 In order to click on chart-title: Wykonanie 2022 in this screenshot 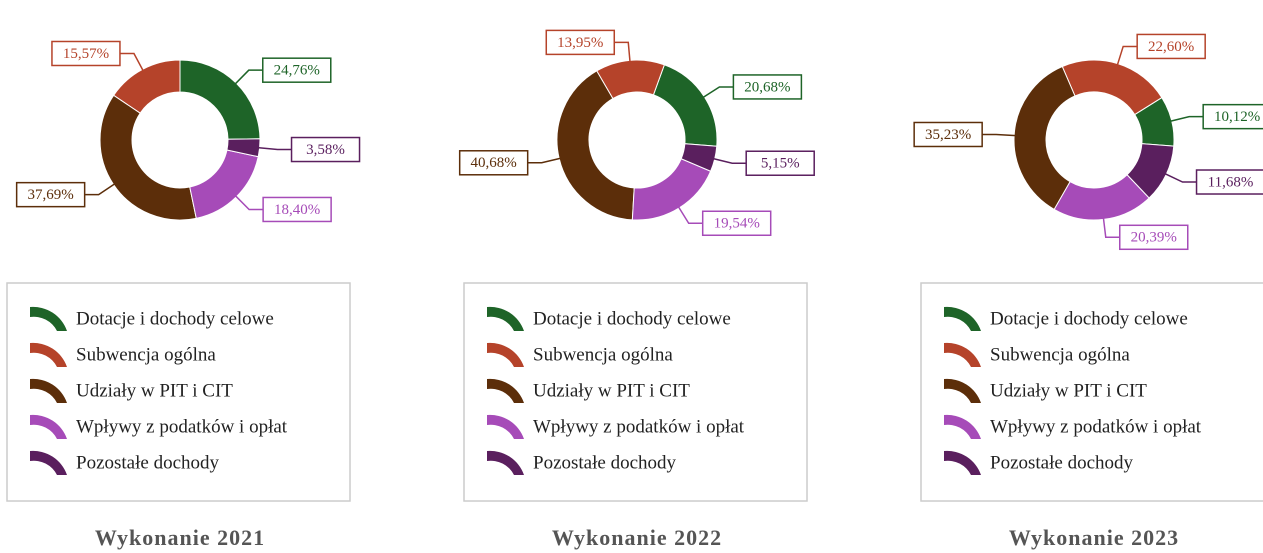, I will do `click(637, 537)`.